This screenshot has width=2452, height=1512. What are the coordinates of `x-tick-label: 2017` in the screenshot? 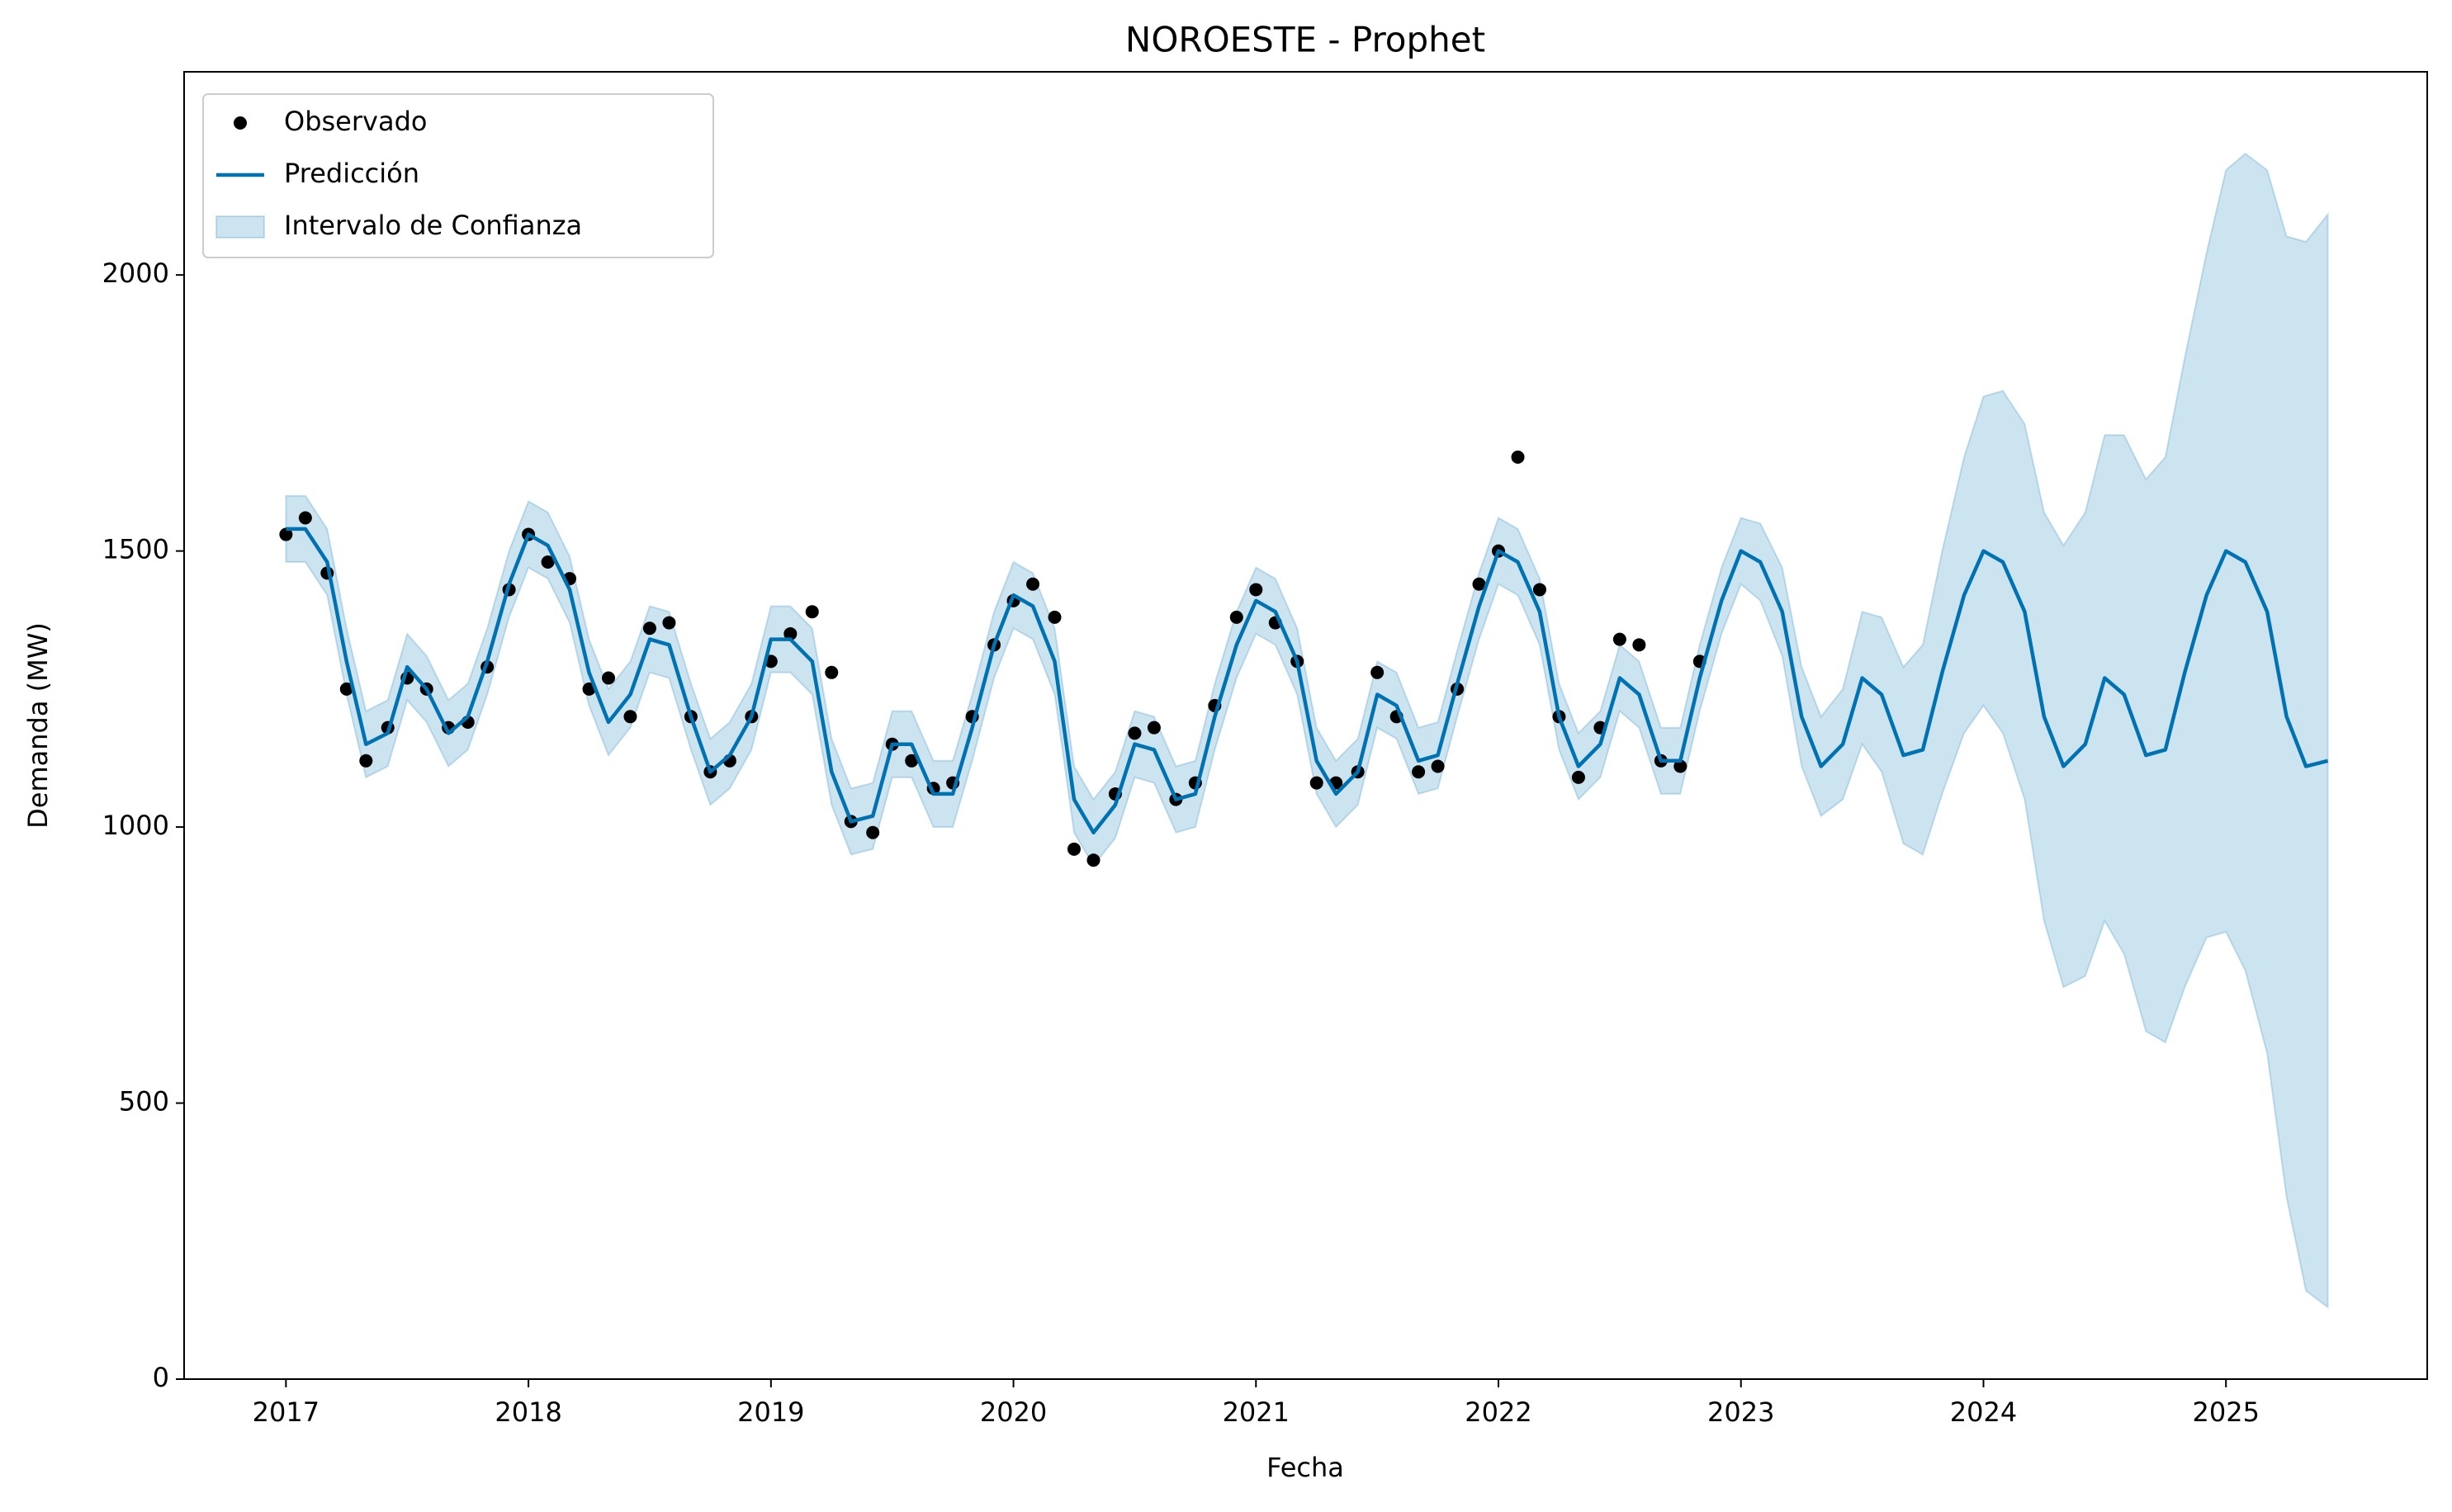 It's located at (286, 1412).